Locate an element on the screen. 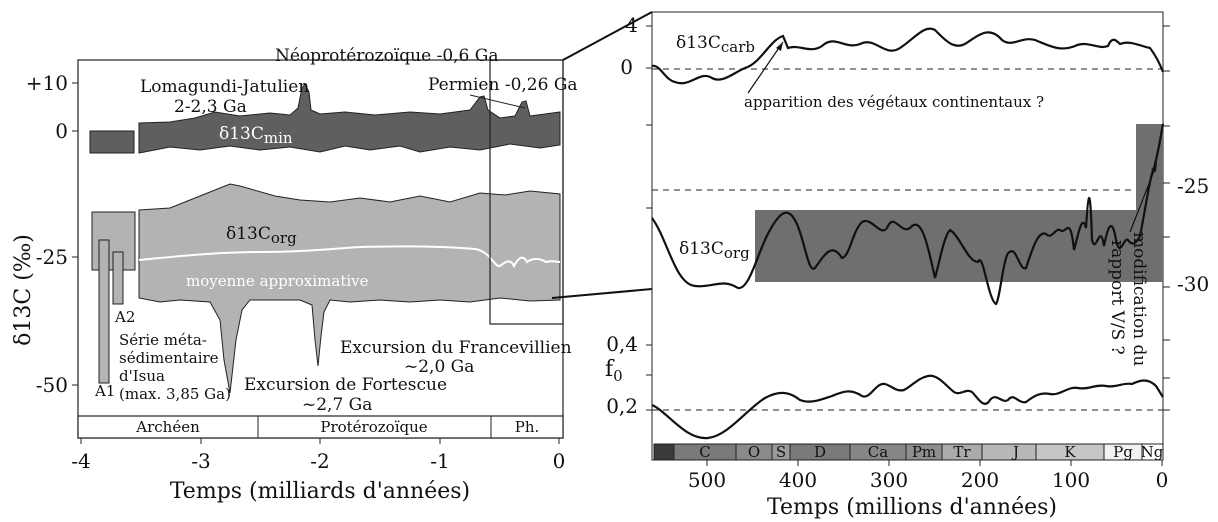 The width and height of the screenshot is (1218, 522). right-xtick-label: 400 is located at coordinates (798, 480).